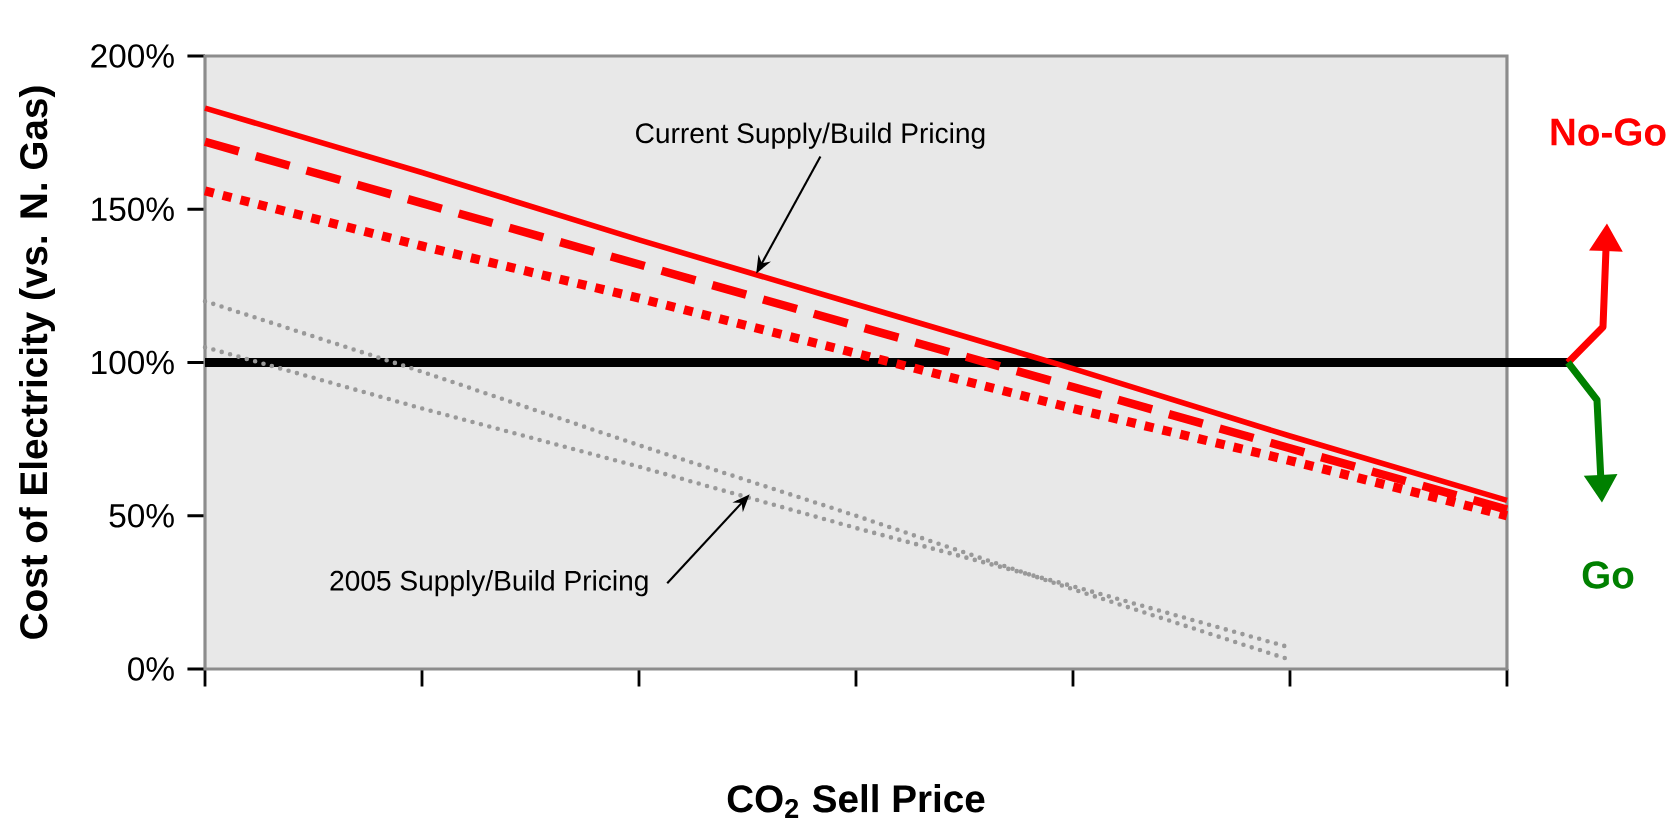 The image size is (1679, 828). Describe the element at coordinates (132, 56) in the screenshot. I see `y-tick-label: 200%` at that location.